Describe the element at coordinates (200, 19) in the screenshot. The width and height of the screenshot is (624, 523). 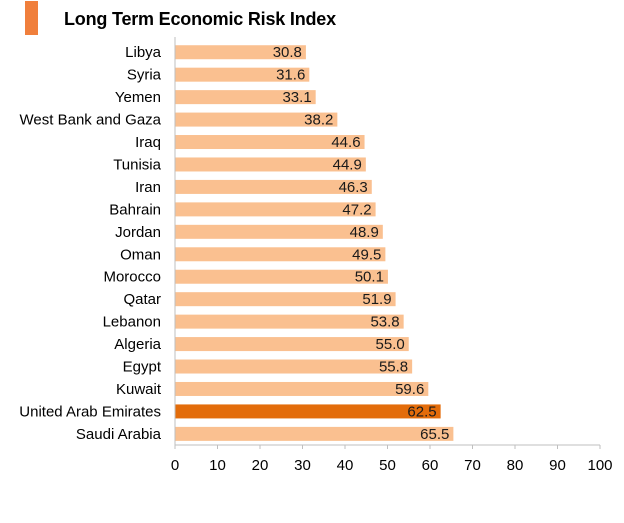
I see `chart-title: Long Term Economic Risk Index` at that location.